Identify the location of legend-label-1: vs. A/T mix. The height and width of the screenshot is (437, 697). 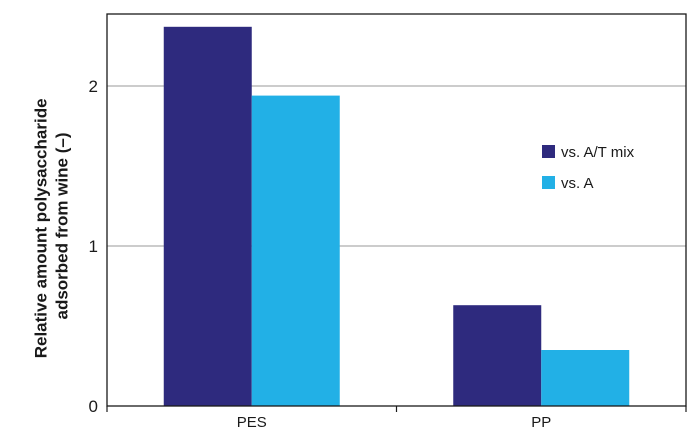
(598, 152).